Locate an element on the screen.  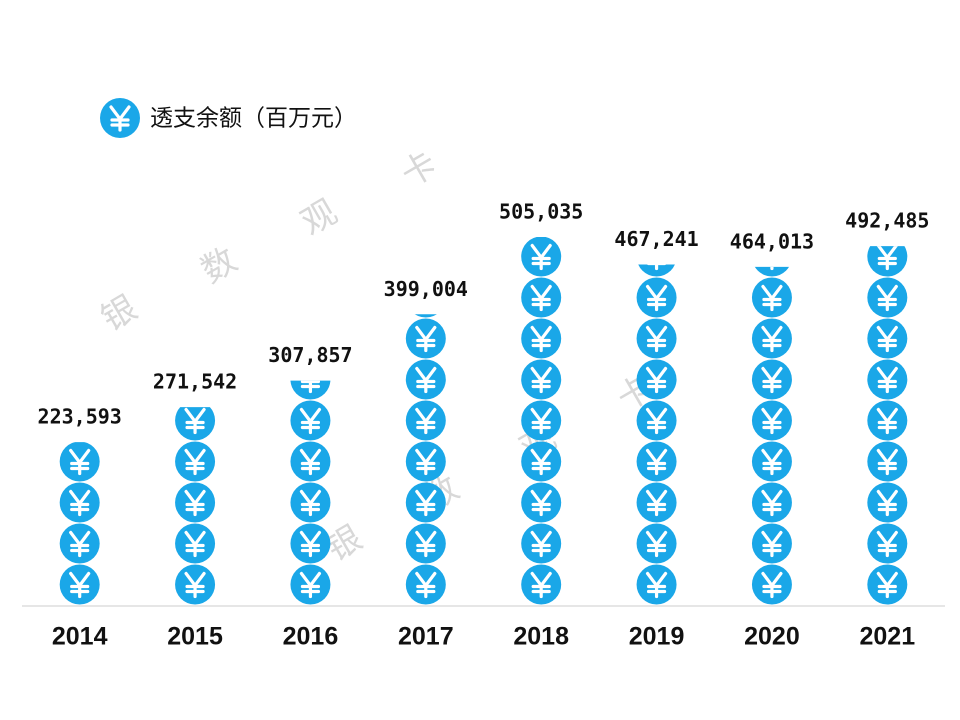
watermark-char: 观 is located at coordinates (319, 218).